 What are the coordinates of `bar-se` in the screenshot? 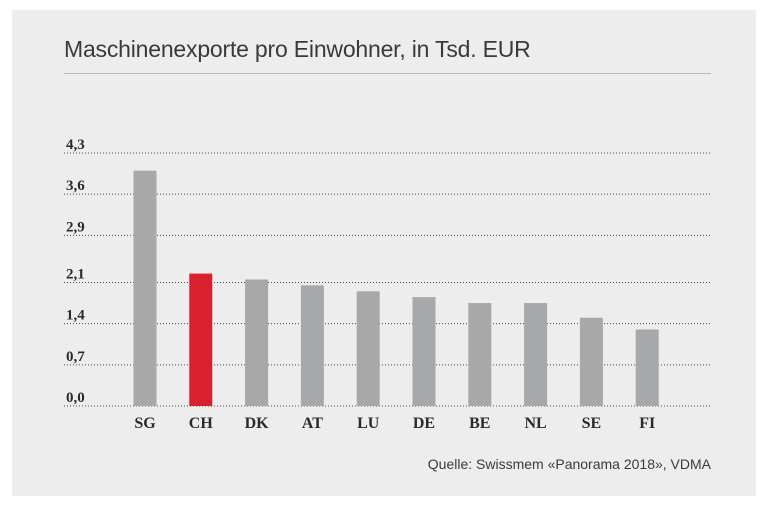 It's located at (591, 361).